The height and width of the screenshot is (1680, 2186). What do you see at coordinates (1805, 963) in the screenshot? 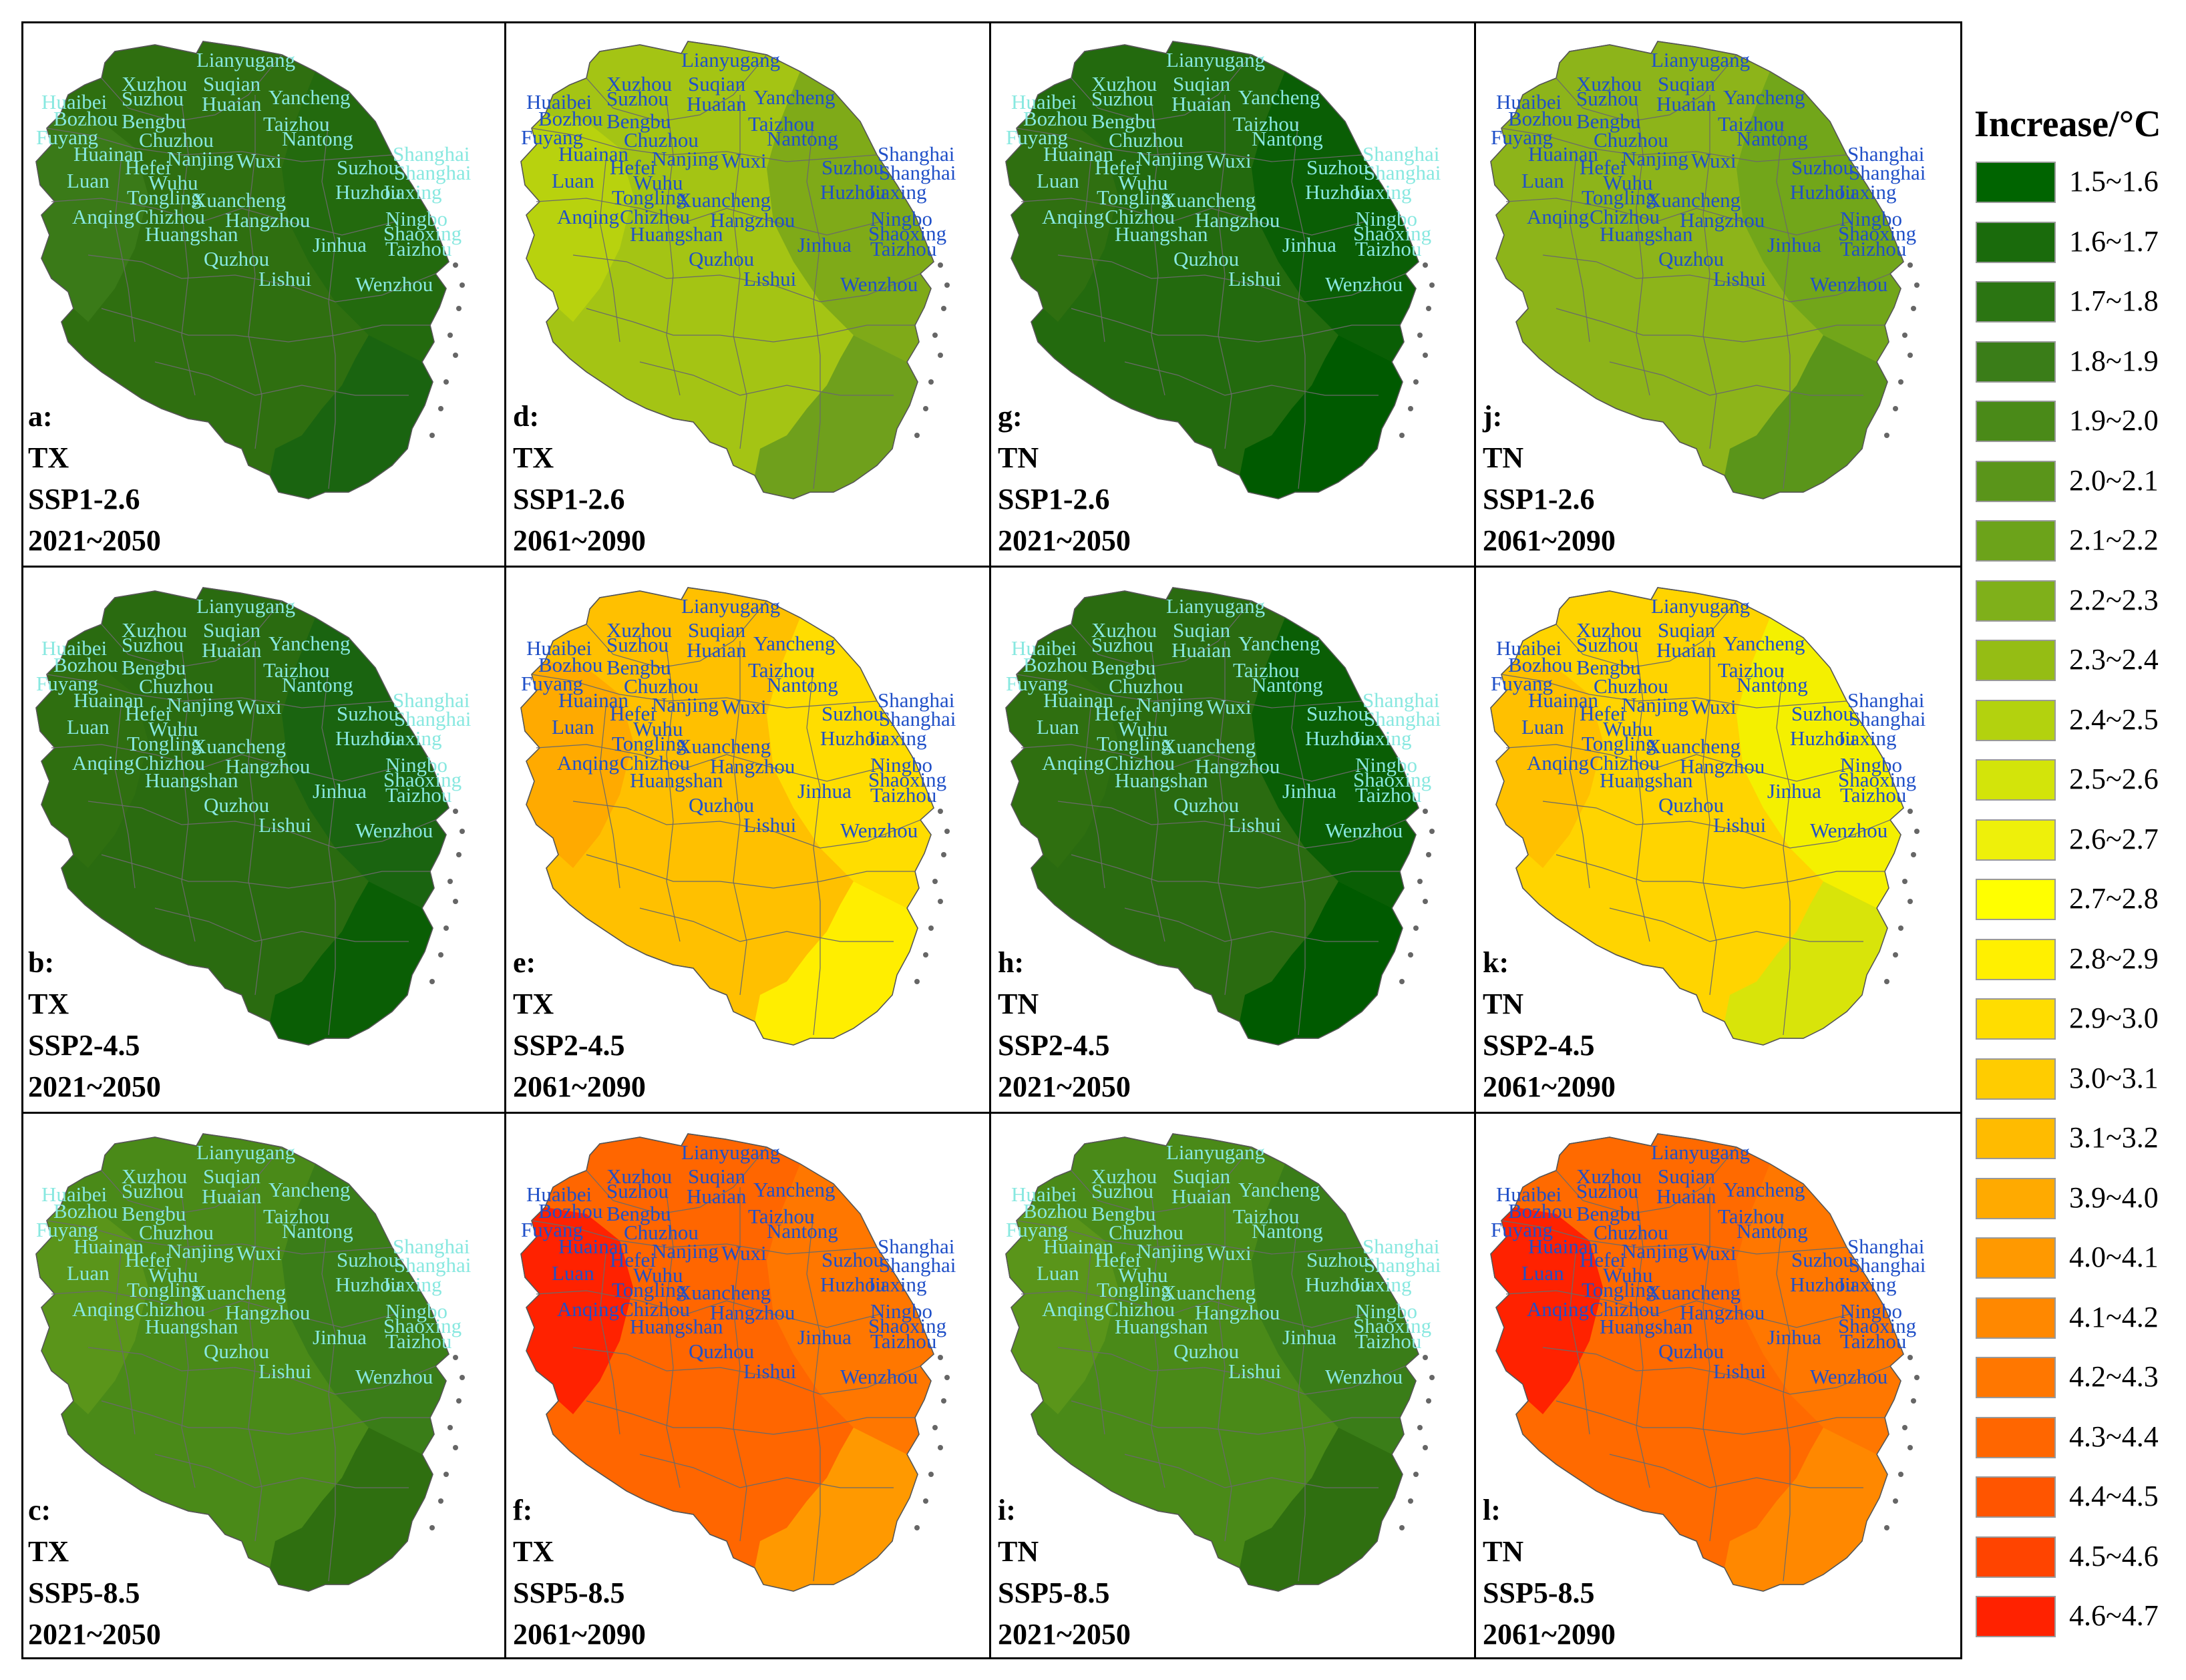
I see `region-south-fill` at bounding box center [1805, 963].